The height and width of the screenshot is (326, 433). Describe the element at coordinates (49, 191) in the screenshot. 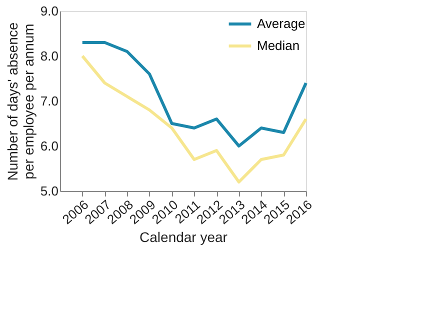

I see `y-tick-label: 5.0` at that location.